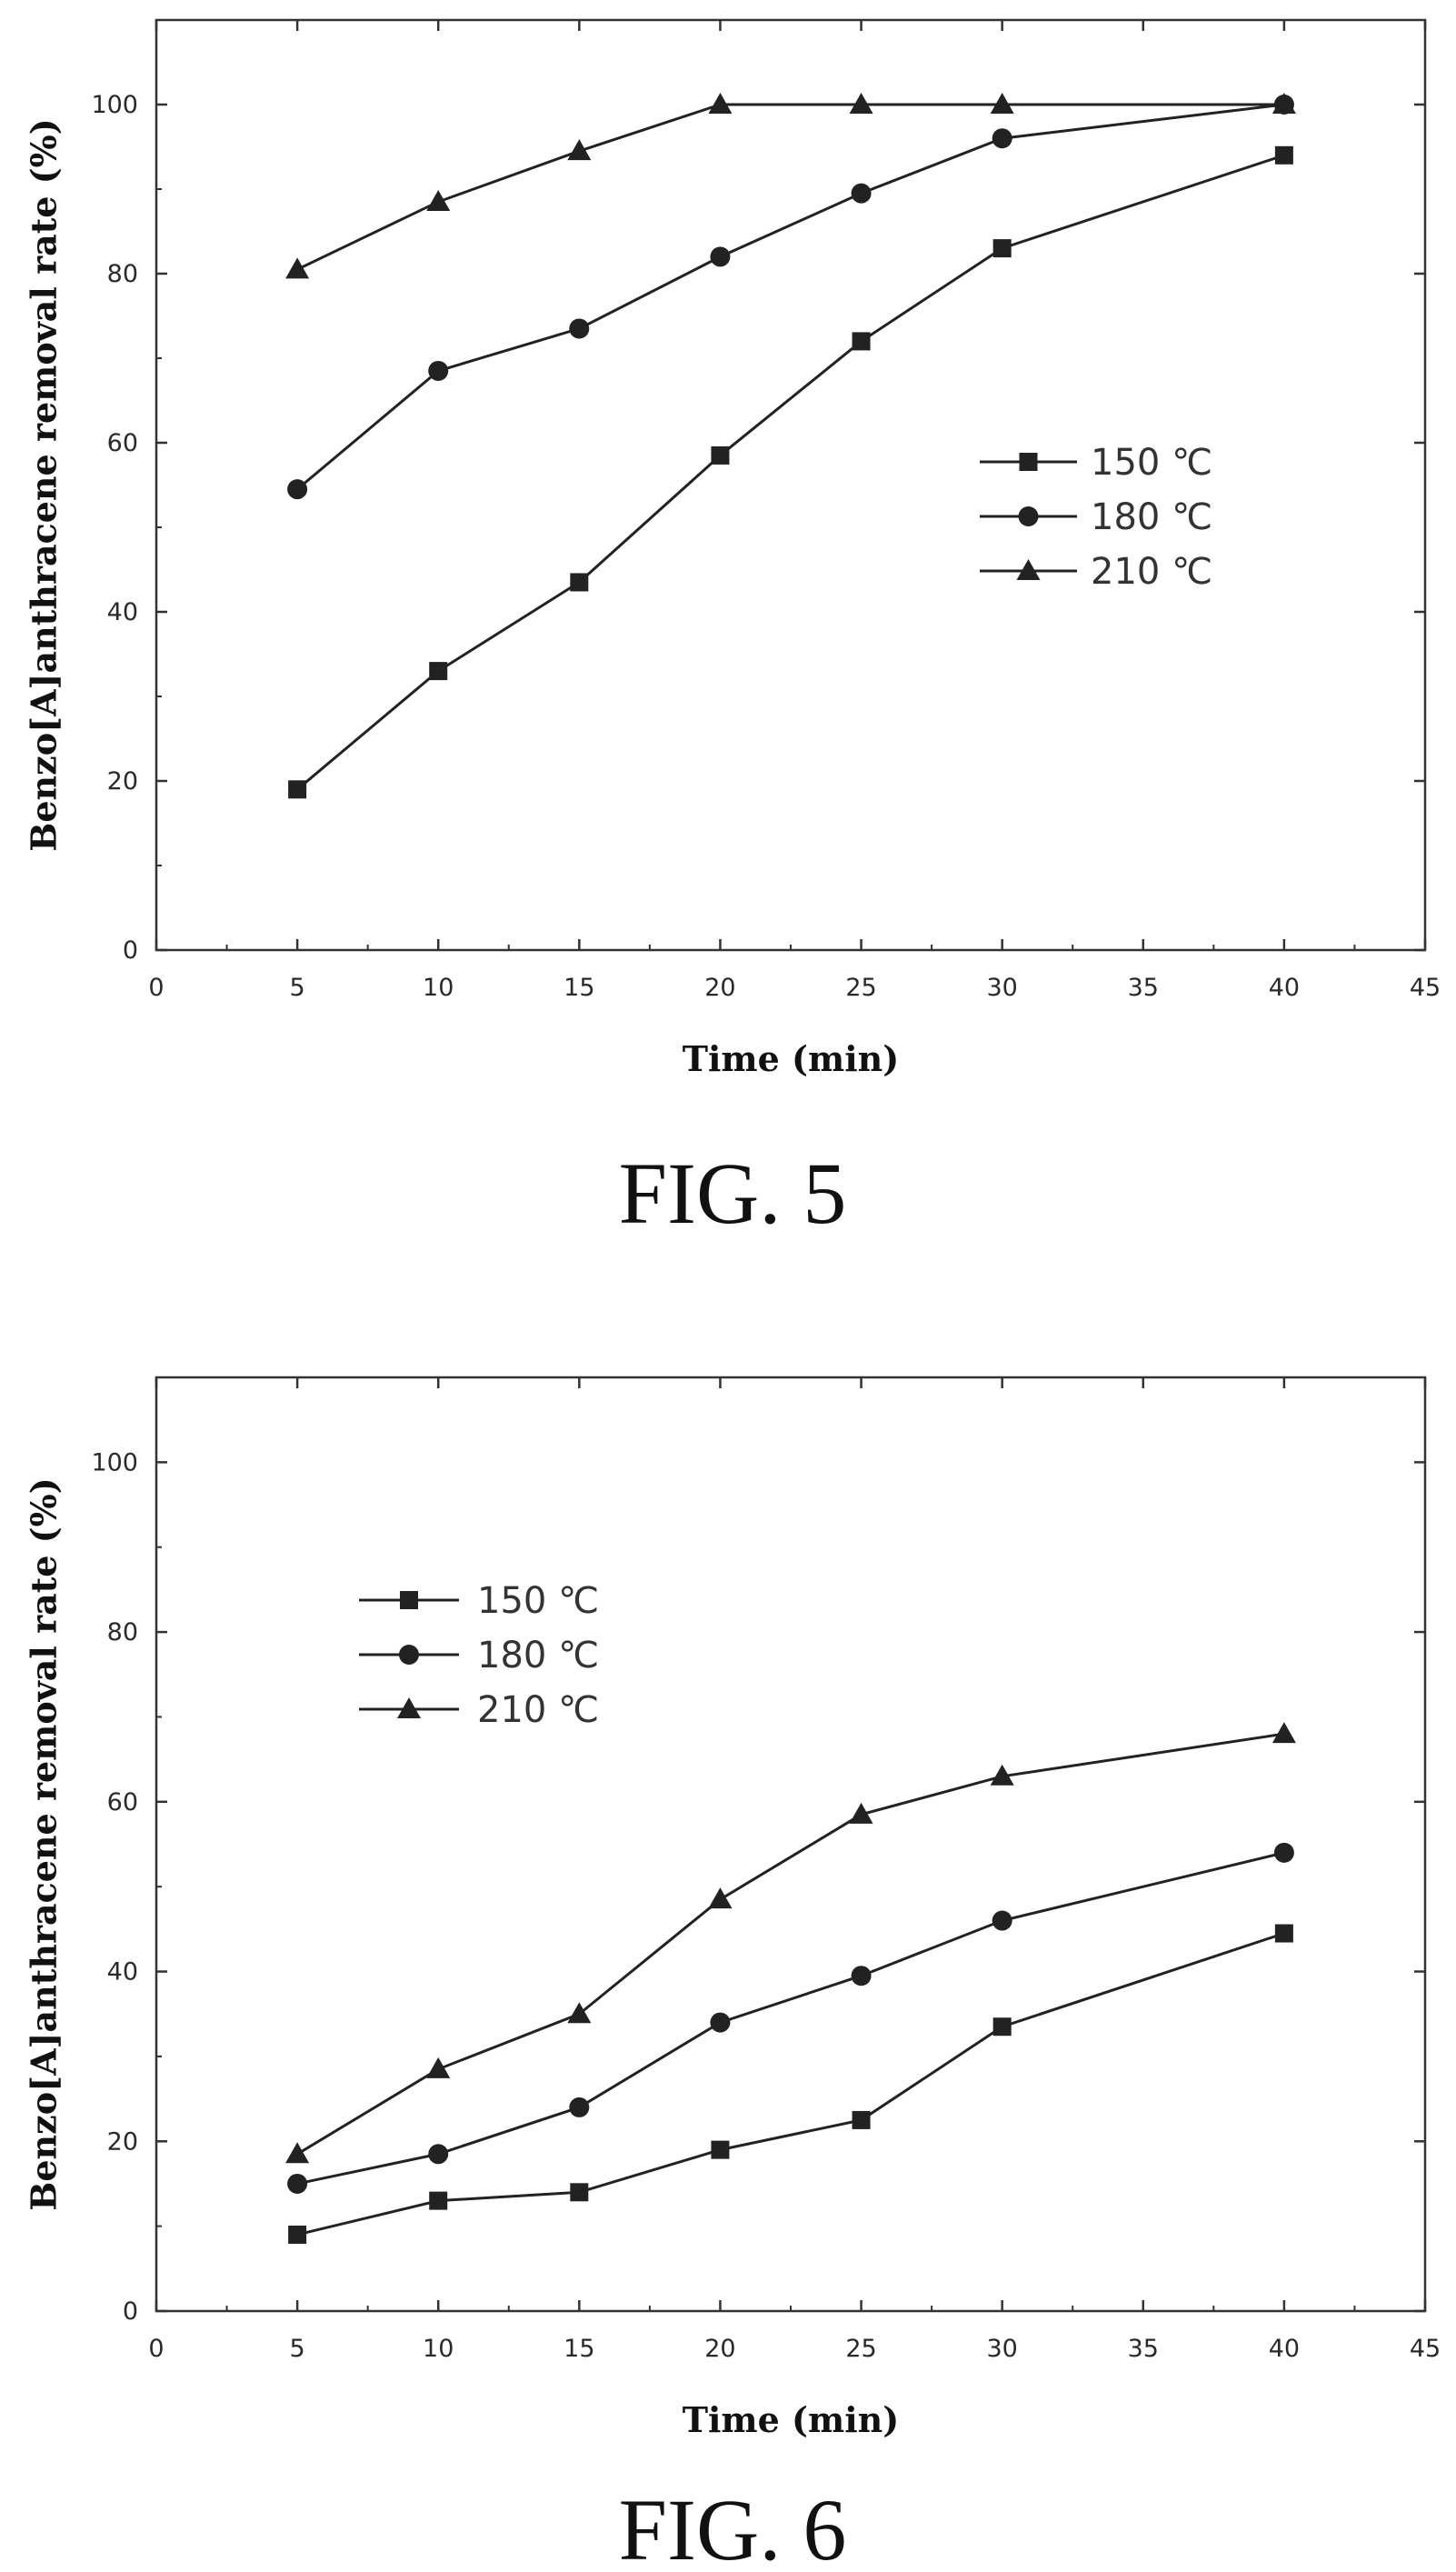 The image size is (1456, 2572). What do you see at coordinates (123, 274) in the screenshot?
I see `y-tick-label: 80` at bounding box center [123, 274].